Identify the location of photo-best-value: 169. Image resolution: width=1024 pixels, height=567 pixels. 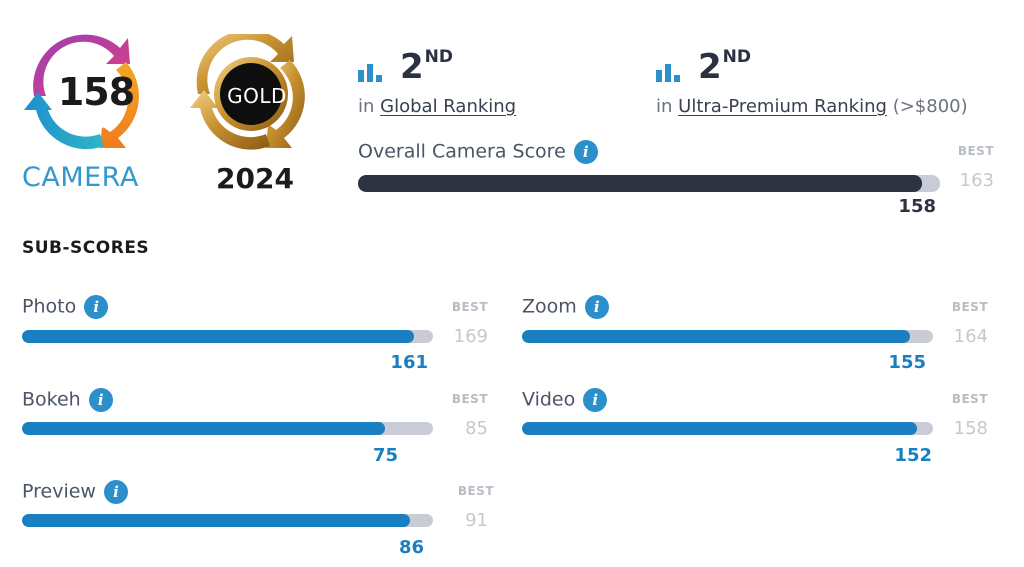
(470, 336).